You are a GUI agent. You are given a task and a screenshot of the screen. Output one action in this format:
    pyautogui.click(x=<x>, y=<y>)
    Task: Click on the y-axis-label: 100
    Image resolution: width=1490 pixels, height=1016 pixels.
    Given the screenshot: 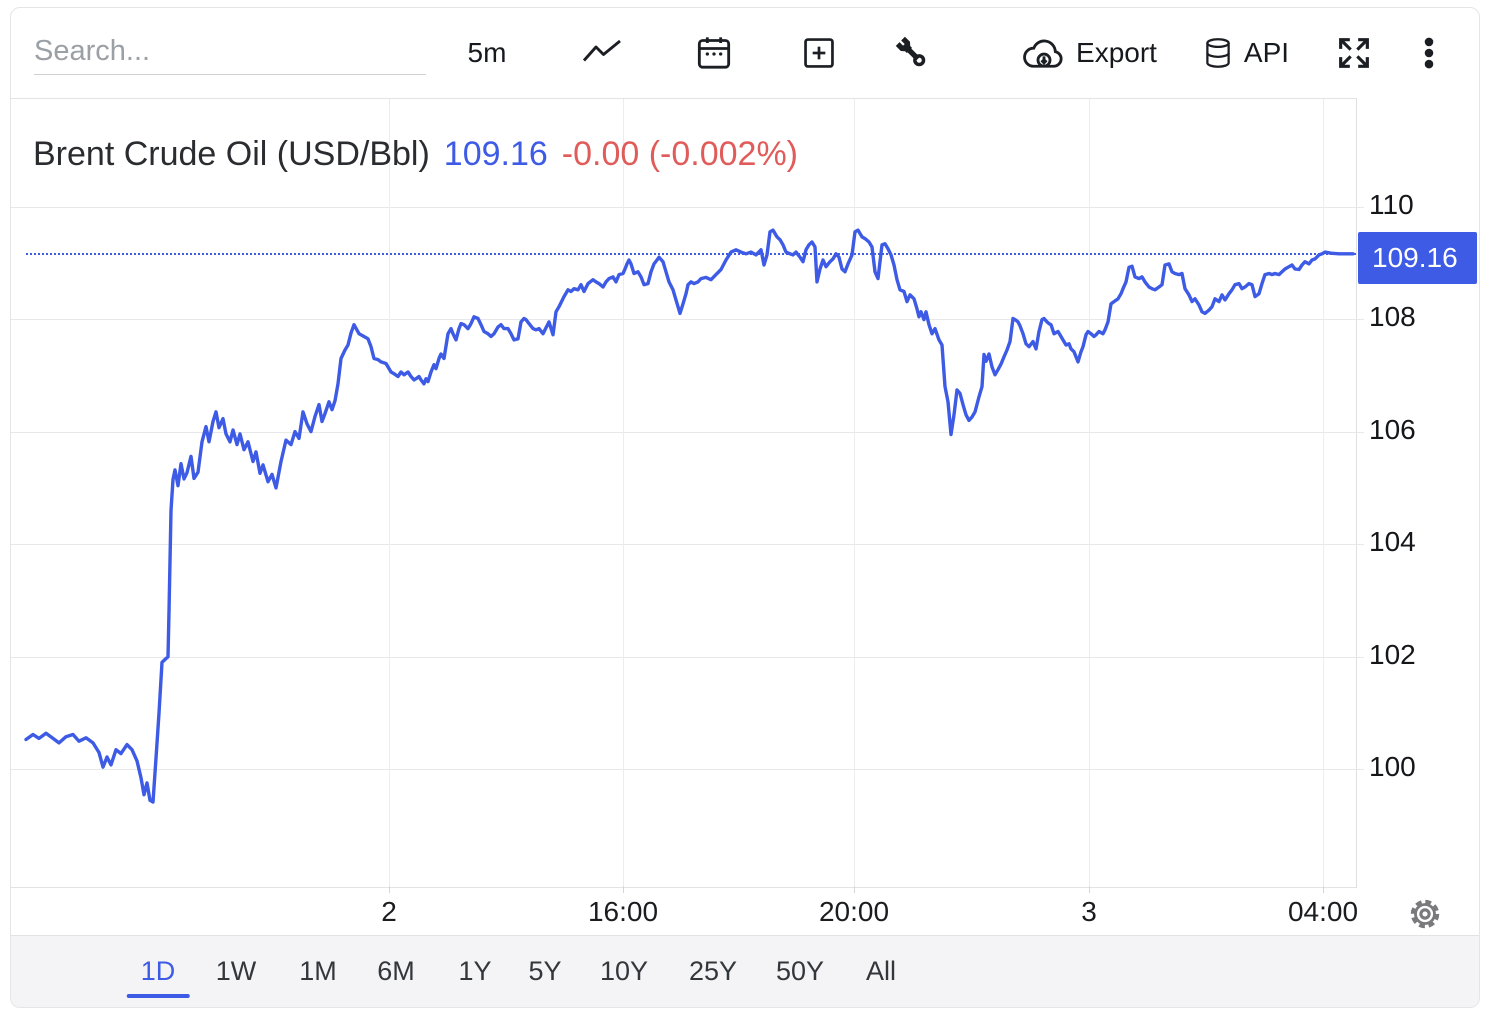 What is the action you would take?
    pyautogui.click(x=1392, y=767)
    